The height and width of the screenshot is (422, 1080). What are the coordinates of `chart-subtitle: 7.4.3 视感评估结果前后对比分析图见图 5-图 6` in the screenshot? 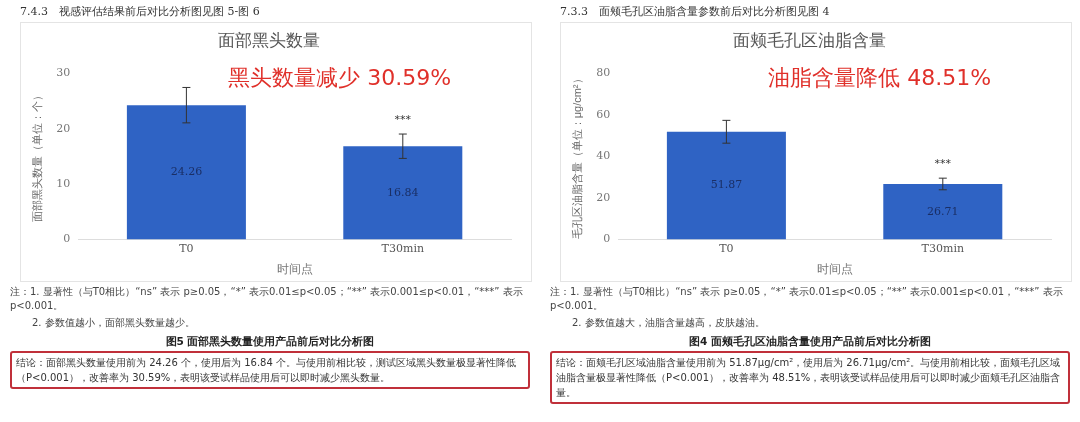 It's located at (140, 11).